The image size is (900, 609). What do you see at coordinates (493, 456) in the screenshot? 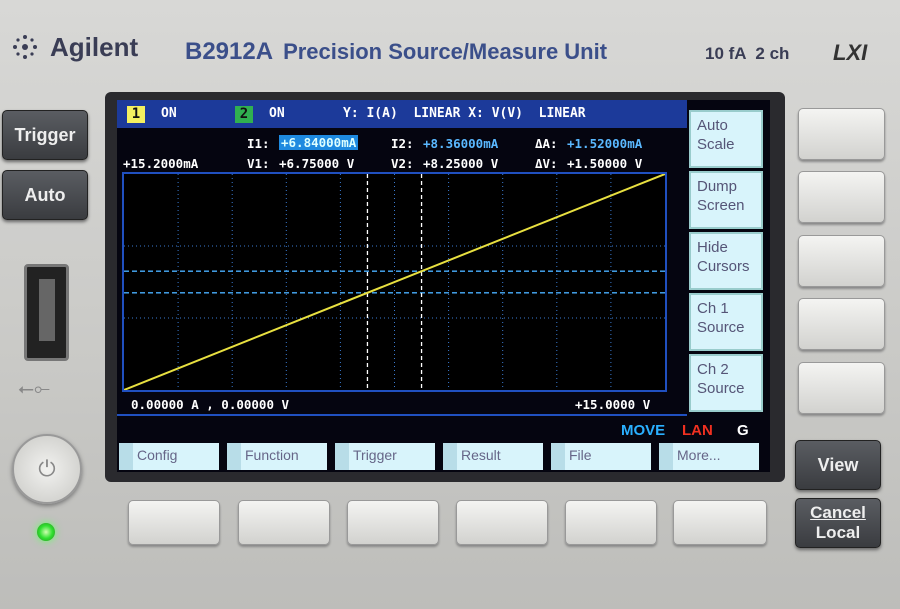
I see `menu-result: Result` at bounding box center [493, 456].